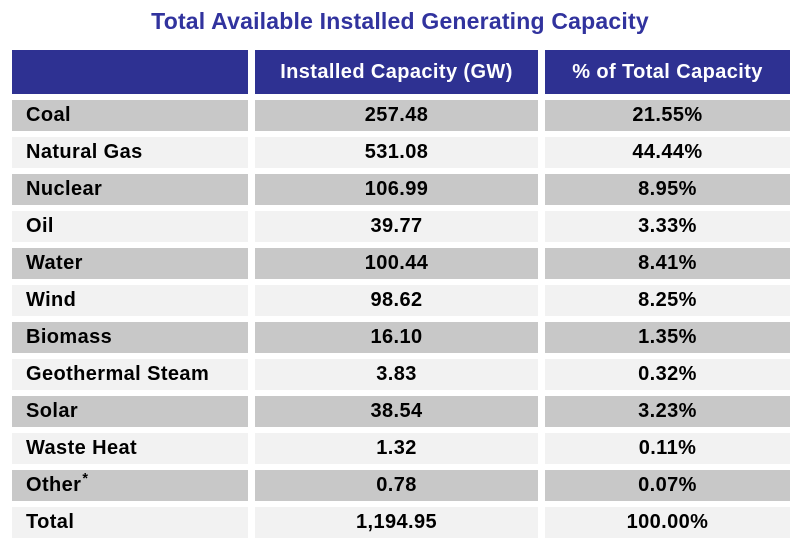 The width and height of the screenshot is (800, 550). What do you see at coordinates (667, 522) in the screenshot?
I see `total-percent: 100.00%` at bounding box center [667, 522].